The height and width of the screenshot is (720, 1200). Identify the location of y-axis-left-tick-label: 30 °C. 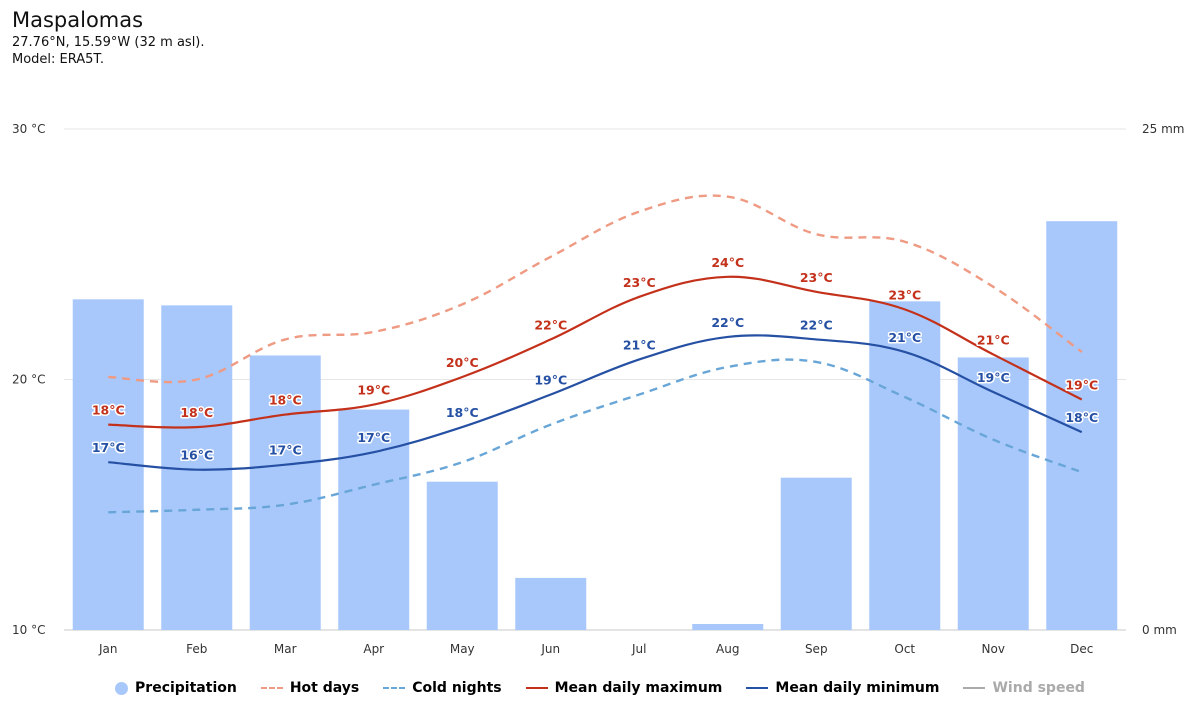
(28, 129).